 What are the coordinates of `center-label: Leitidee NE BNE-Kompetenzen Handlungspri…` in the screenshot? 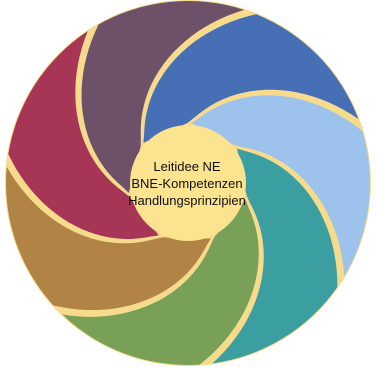 It's located at (187, 183).